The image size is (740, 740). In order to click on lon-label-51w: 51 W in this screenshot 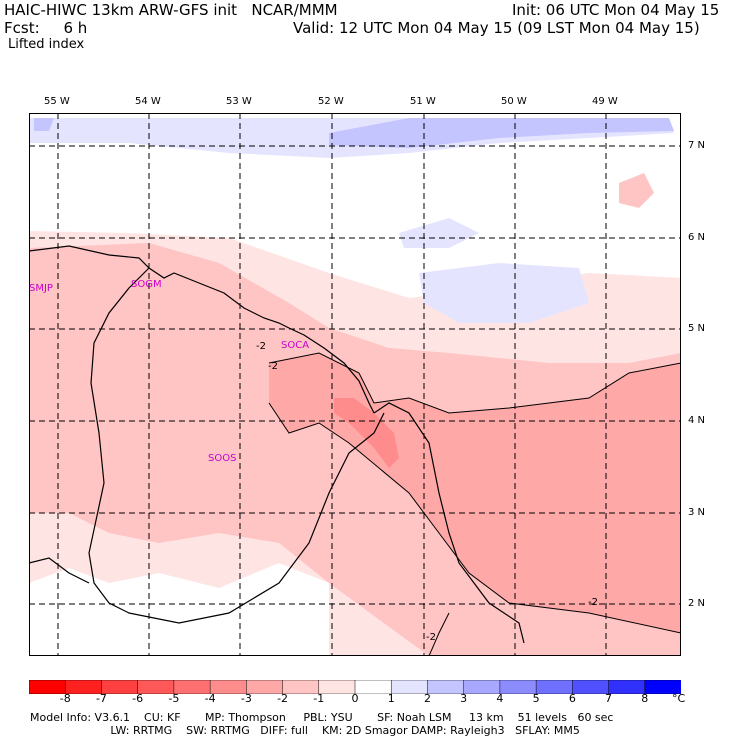, I will do `click(423, 101)`.